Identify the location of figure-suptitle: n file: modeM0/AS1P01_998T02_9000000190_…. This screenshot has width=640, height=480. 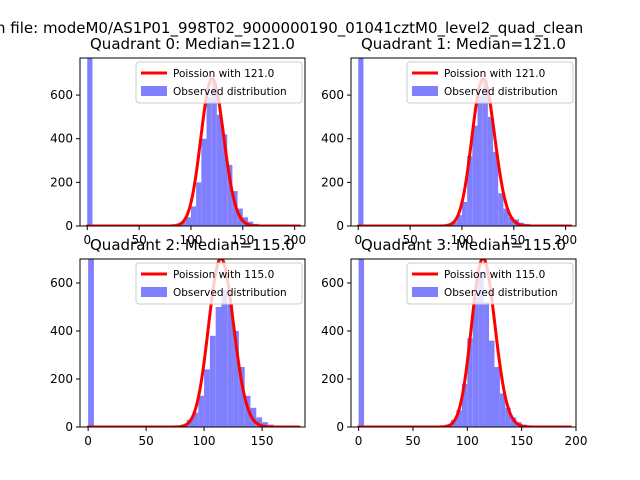
(291, 28).